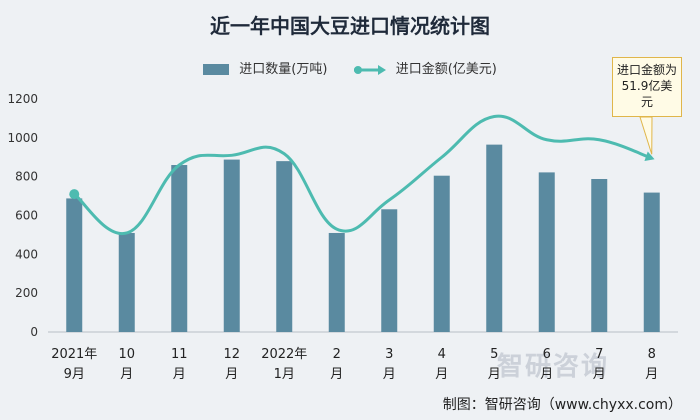 The image size is (700, 420). I want to click on annotation-pointer, so click(646, 135).